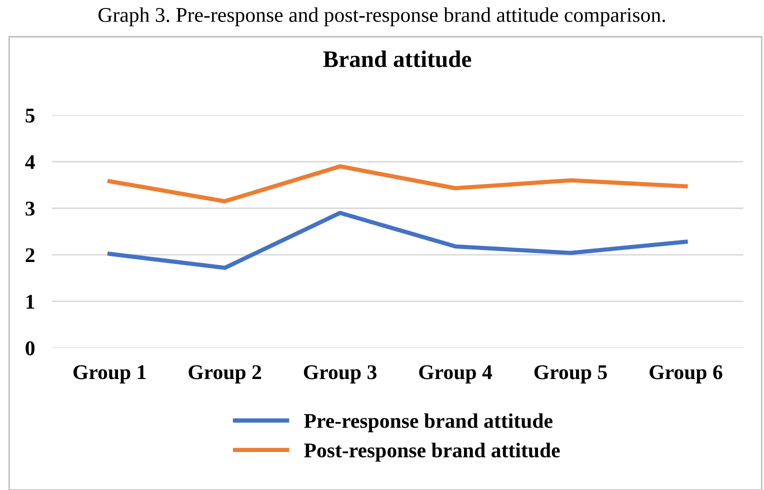 The height and width of the screenshot is (490, 764). What do you see at coordinates (30, 115) in the screenshot?
I see `y-tick-label: 5` at bounding box center [30, 115].